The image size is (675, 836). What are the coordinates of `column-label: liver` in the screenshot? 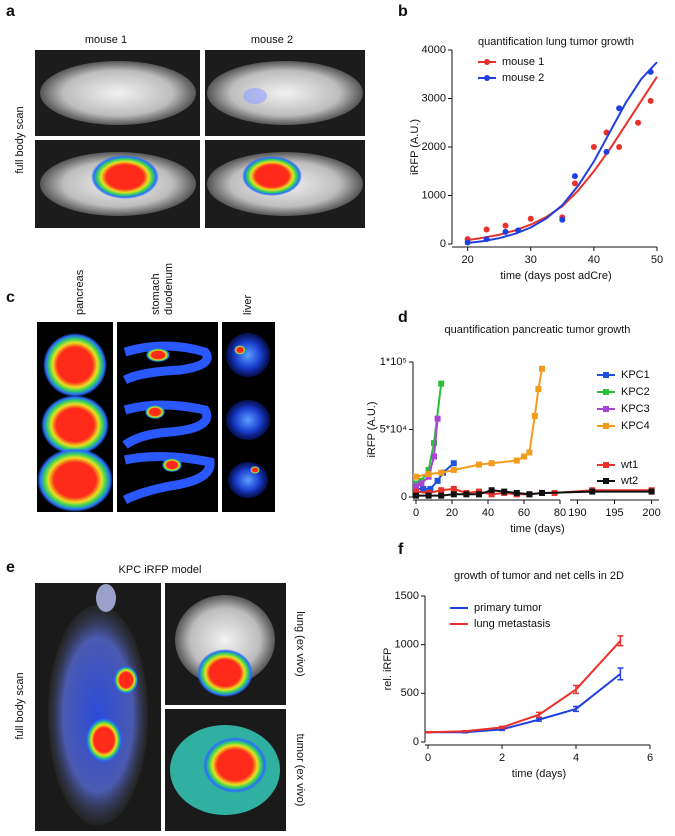 It's located at (248, 304).